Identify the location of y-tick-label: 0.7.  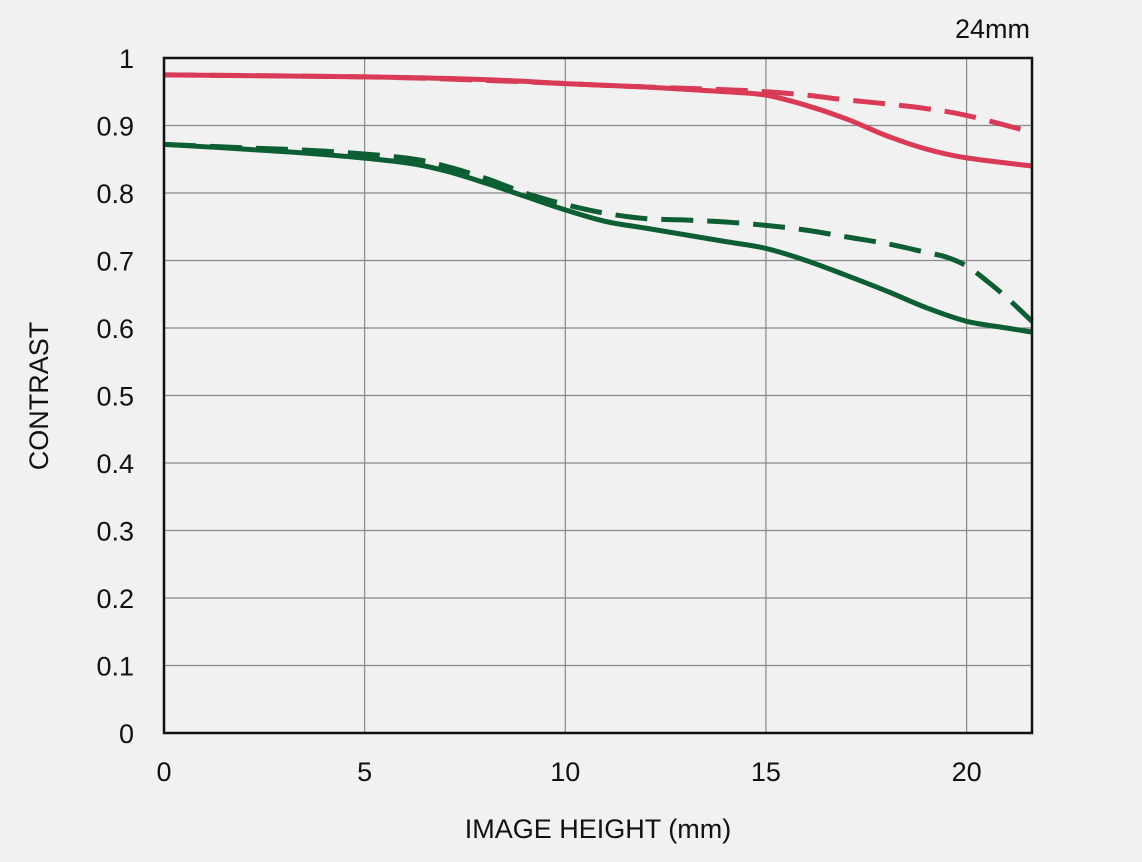
(115, 262).